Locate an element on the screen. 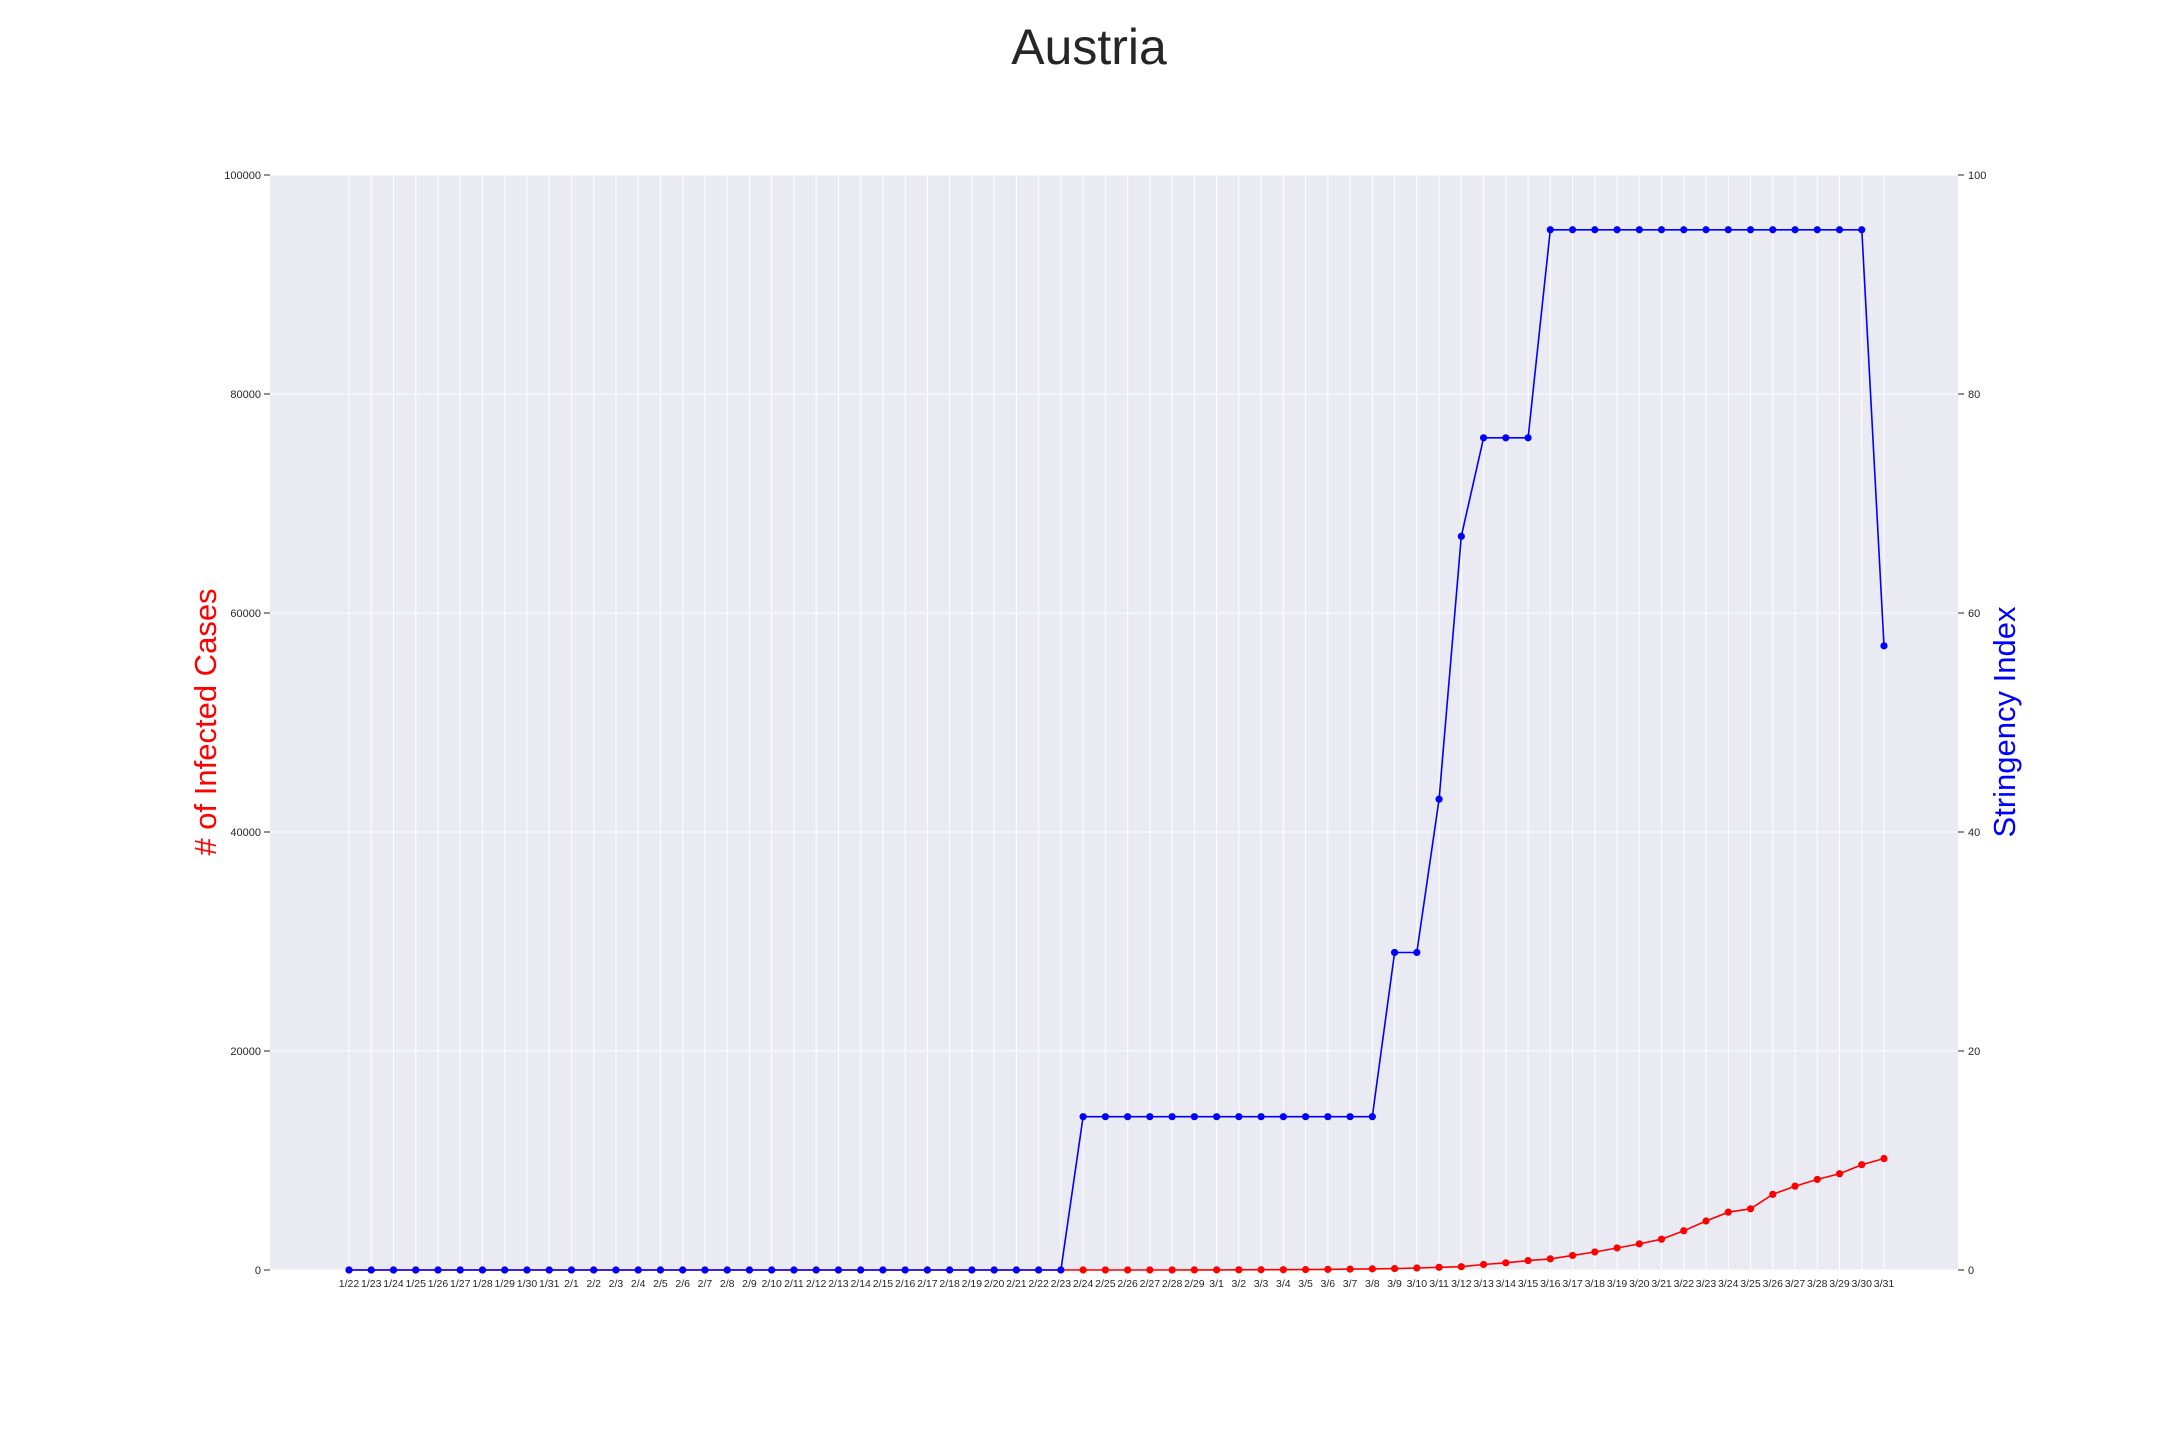 This screenshot has width=2160, height=1440. x-tick-label: 2/5 is located at coordinates (660, 1284).